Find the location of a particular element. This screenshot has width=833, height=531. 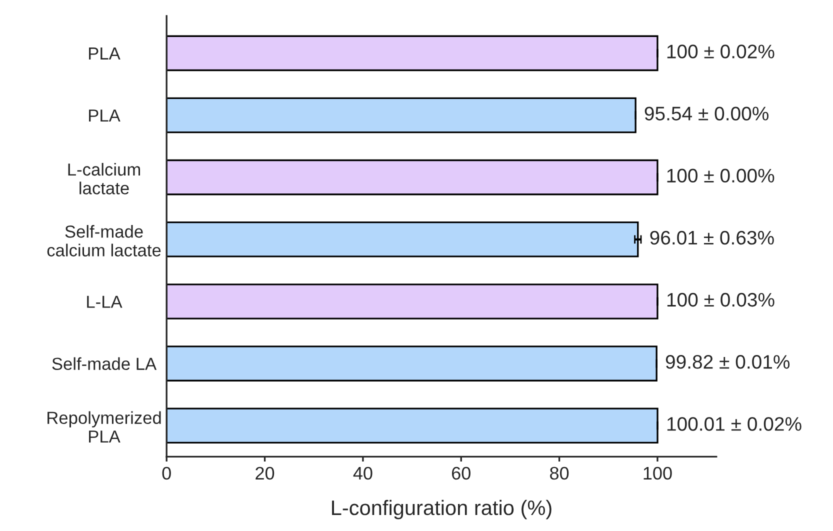

x-tick-label: 20 is located at coordinates (265, 473).